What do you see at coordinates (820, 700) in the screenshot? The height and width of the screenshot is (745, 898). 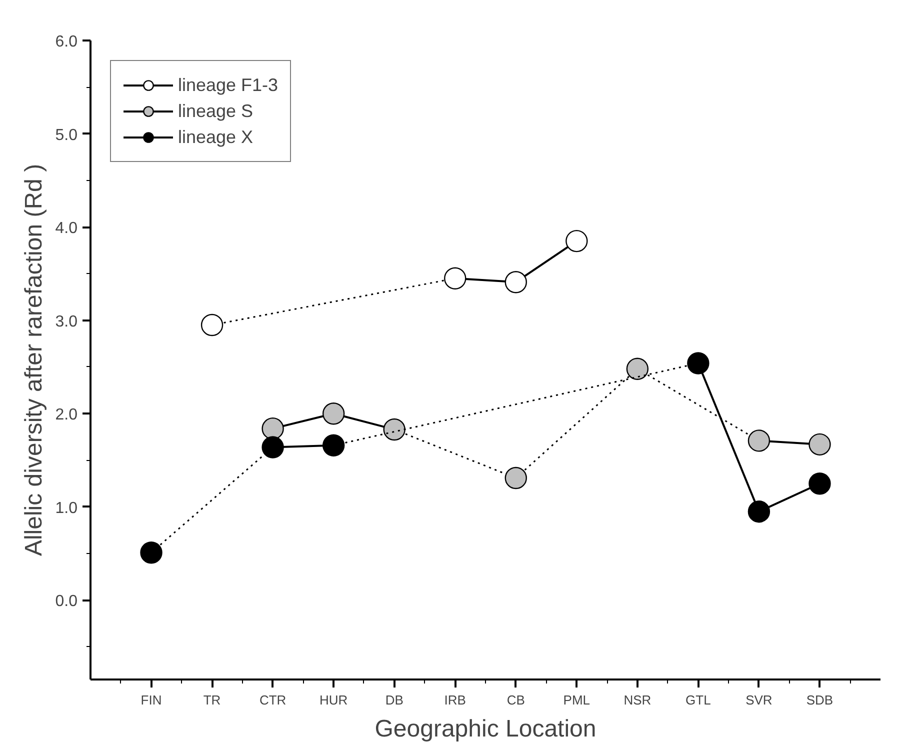 I see `x-tick-label: SDB` at bounding box center [820, 700].